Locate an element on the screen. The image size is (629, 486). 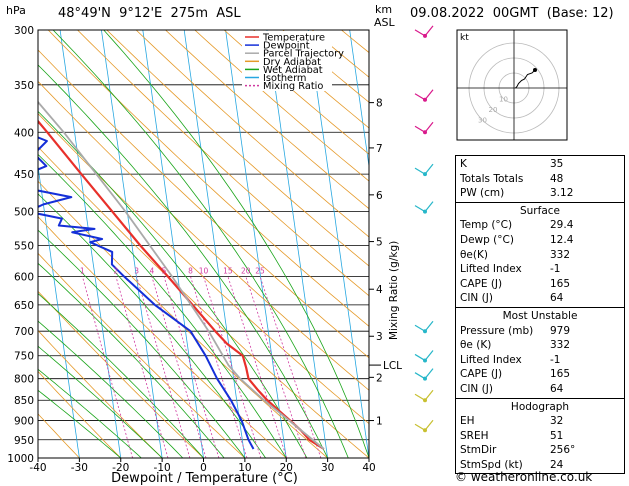
legend-label: Parcel Trajectory is located at coordinates (303, 54).